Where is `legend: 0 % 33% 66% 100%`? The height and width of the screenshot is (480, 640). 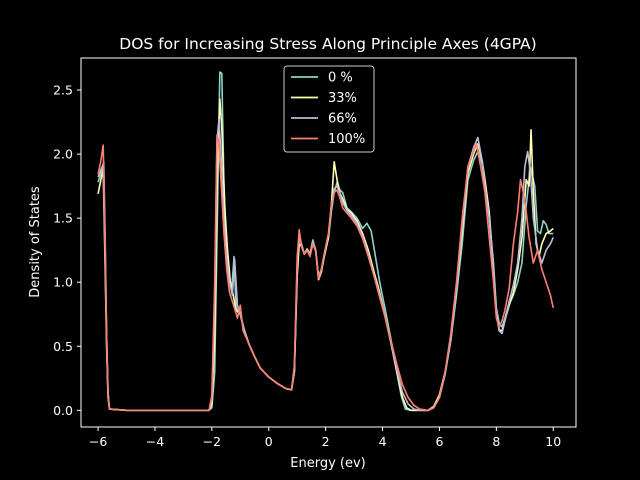 legend: 0 % 33% 66% 100% is located at coordinates (329, 109).